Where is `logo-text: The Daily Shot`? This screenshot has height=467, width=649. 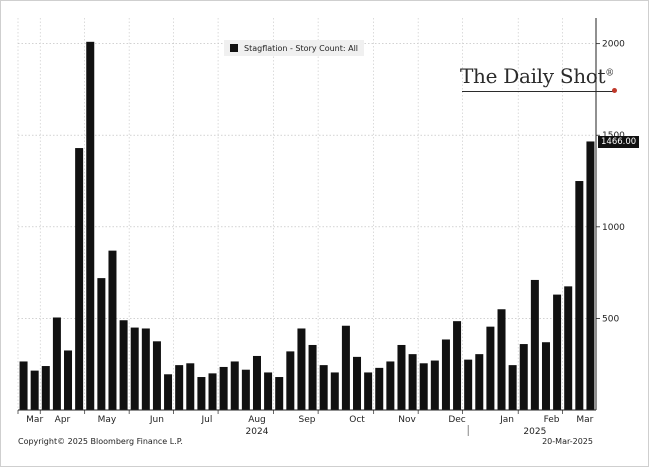
logo-text: The Daily Shot is located at coordinates (533, 76).